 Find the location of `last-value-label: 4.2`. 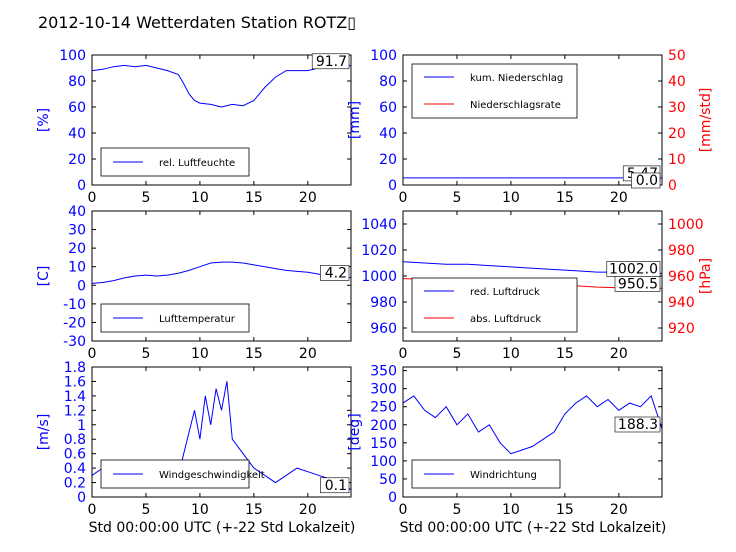

last-value-label: 4.2 is located at coordinates (336, 273).